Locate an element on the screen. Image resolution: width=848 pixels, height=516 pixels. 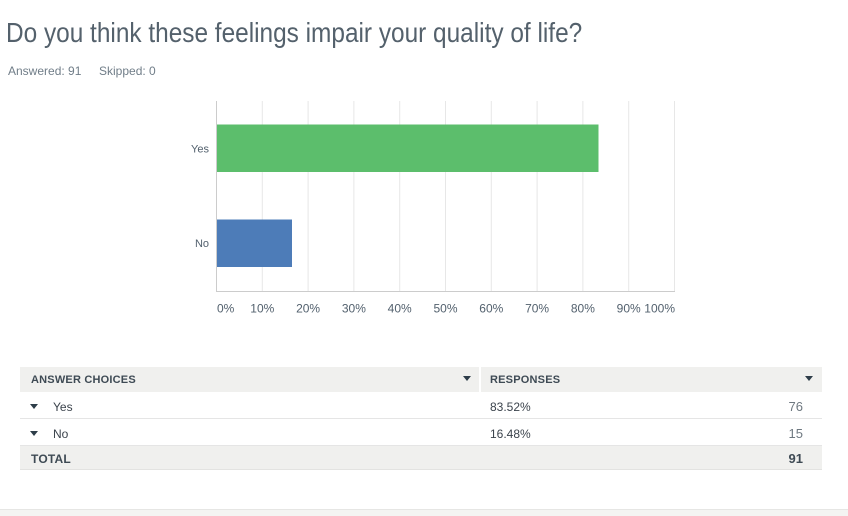
svg-text: 0% is located at coordinates (226, 309).